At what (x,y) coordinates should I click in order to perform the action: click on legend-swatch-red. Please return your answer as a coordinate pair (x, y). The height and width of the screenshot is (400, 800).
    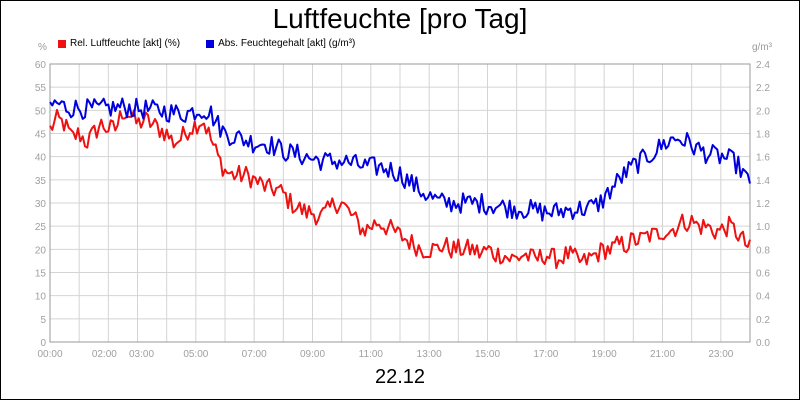
    Looking at the image, I should click on (62, 43).